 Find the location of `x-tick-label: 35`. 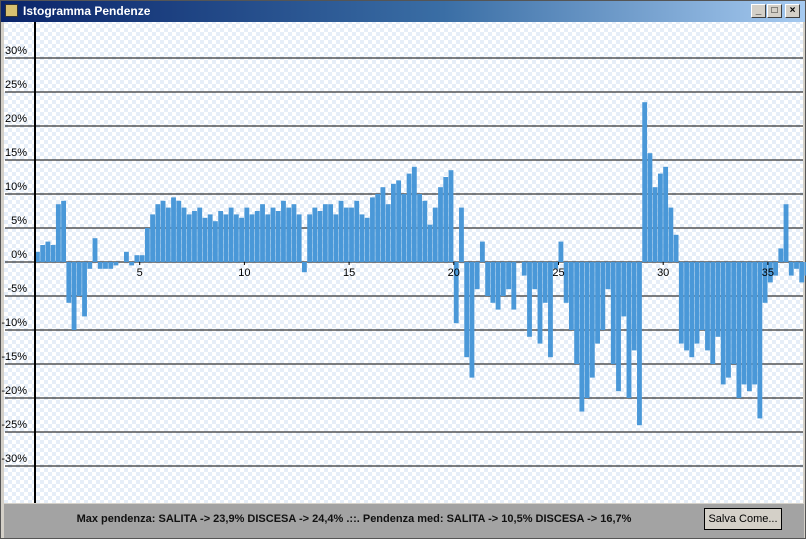

x-tick-label: 35 is located at coordinates (768, 273).